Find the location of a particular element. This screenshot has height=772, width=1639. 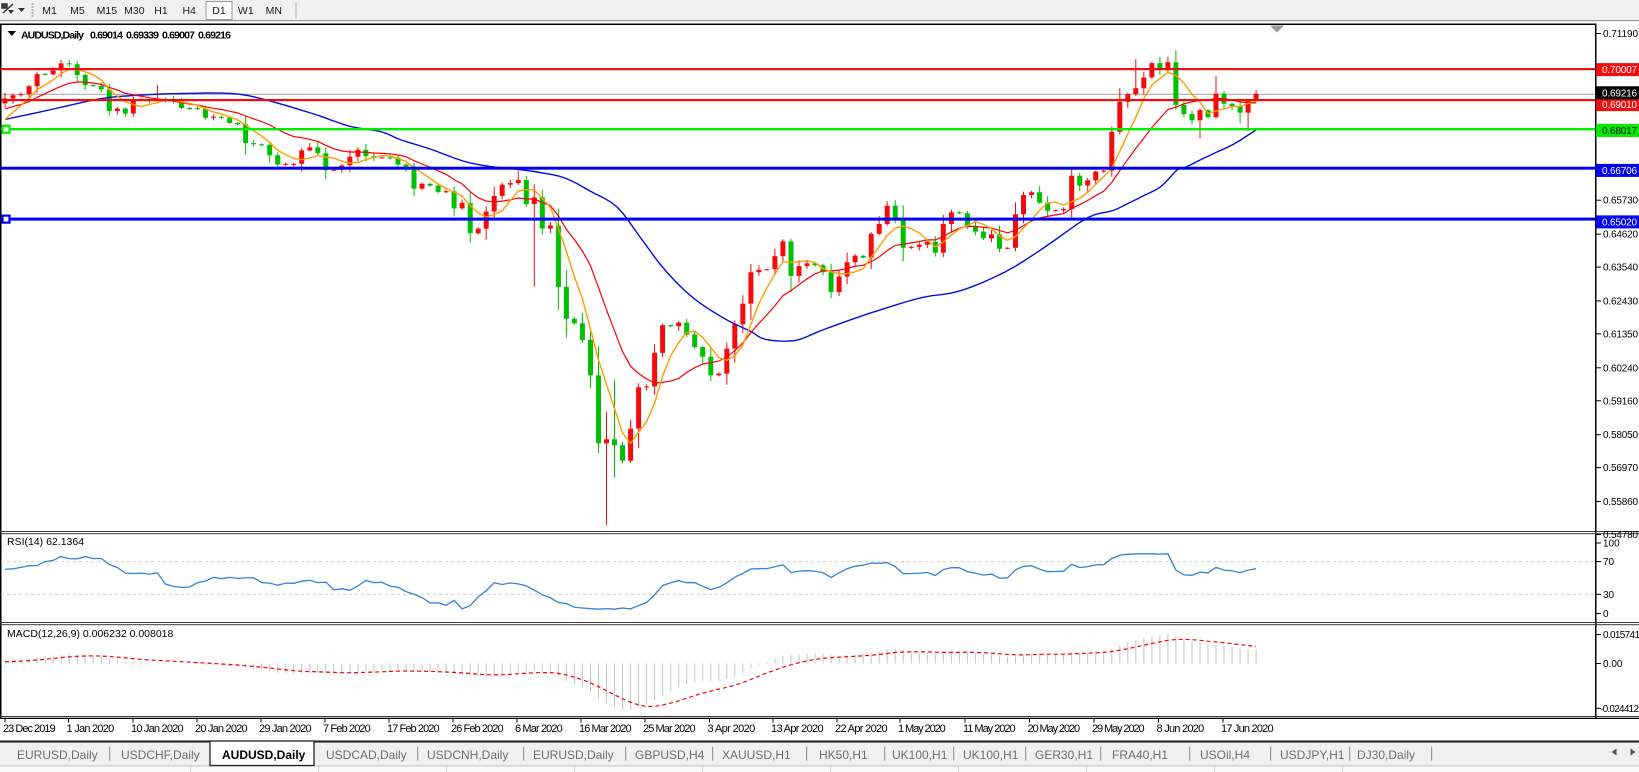

svg-text: 29 Jan 2020 is located at coordinates (285, 729).